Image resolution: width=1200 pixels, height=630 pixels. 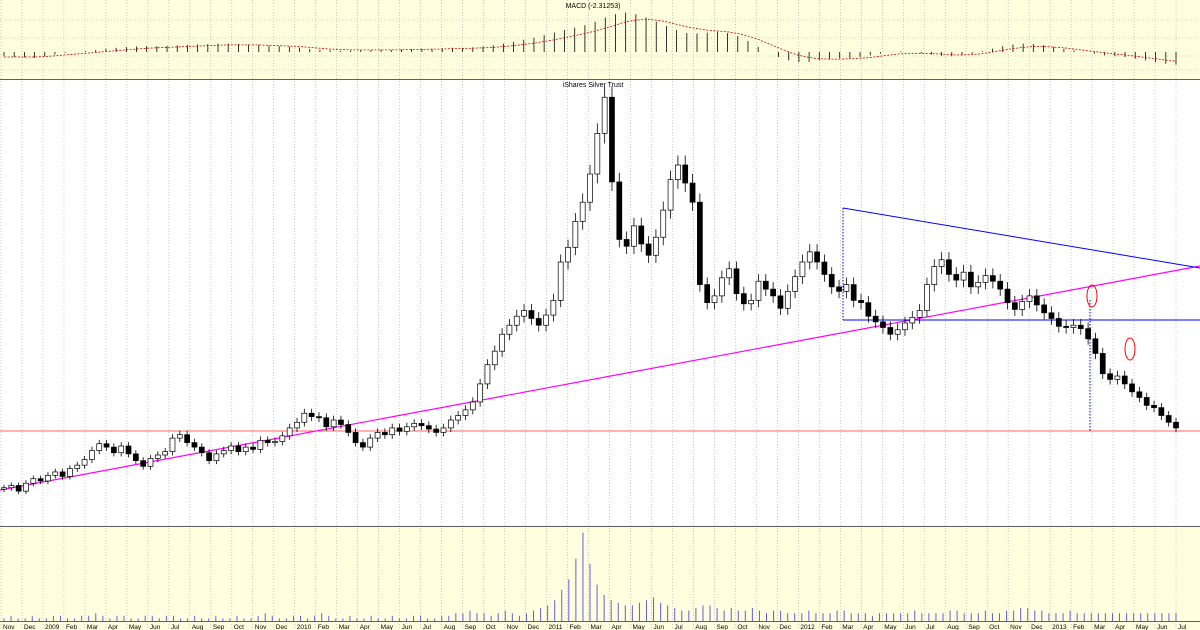 I want to click on x-tick-label: Jul, so click(x=1182, y=627).